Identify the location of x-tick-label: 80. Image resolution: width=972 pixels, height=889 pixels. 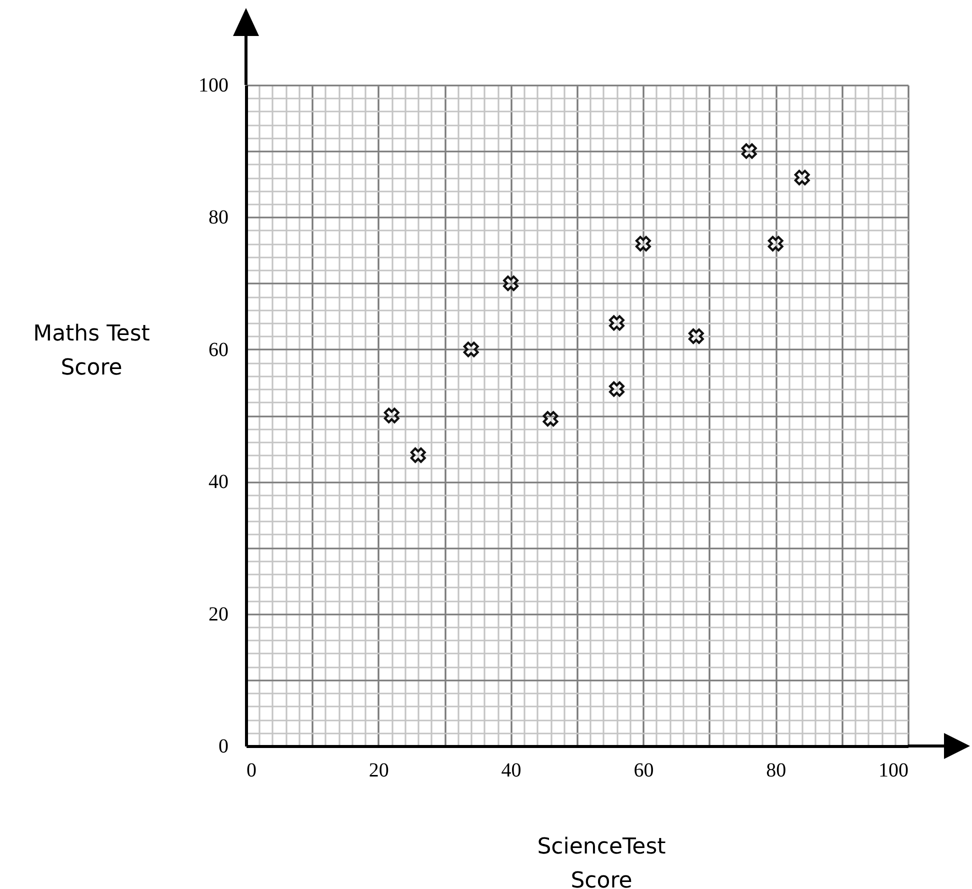
(776, 771).